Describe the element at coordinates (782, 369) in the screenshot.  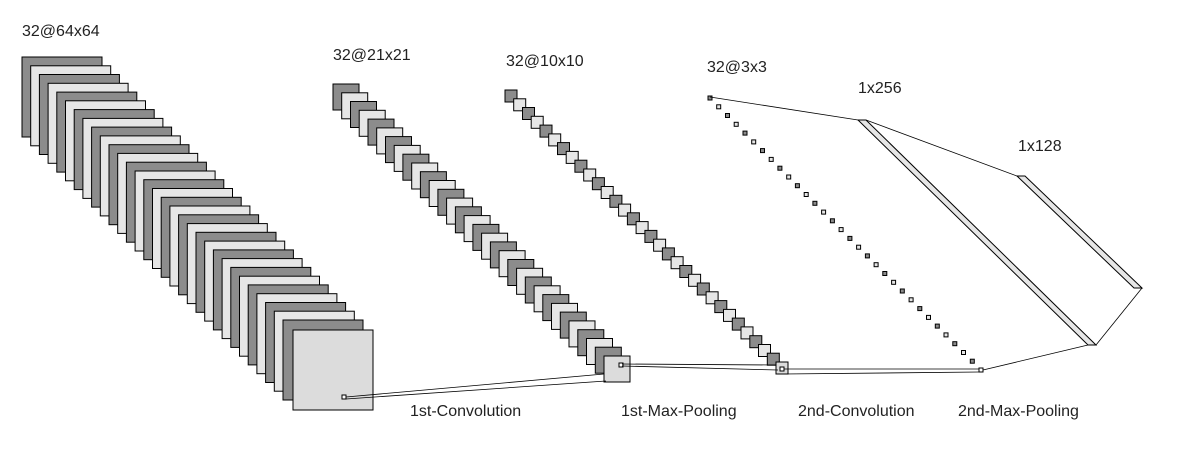
I see `pool1-kernel-marker` at that location.